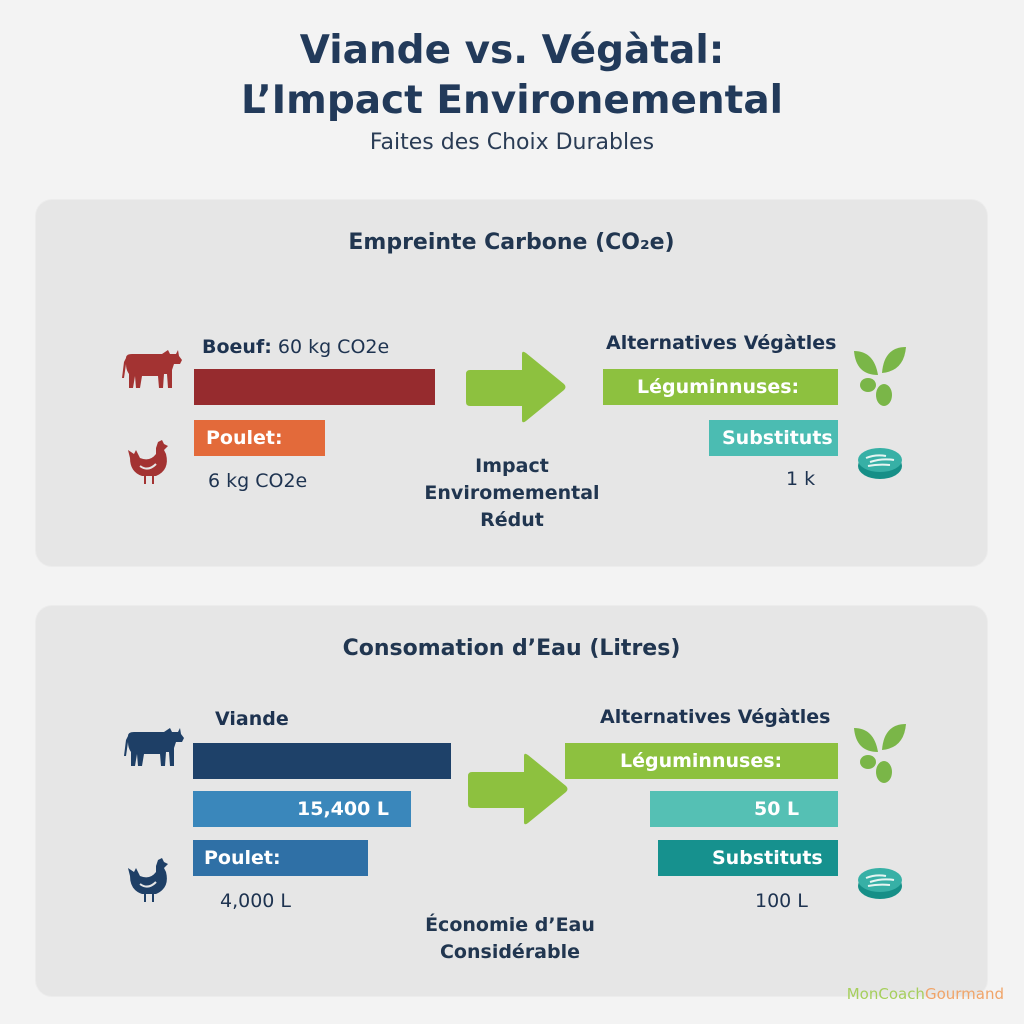  What do you see at coordinates (511, 242) in the screenshot?
I see `carbon-panel-title: Empreinte Carbone (CO₂e)` at bounding box center [511, 242].